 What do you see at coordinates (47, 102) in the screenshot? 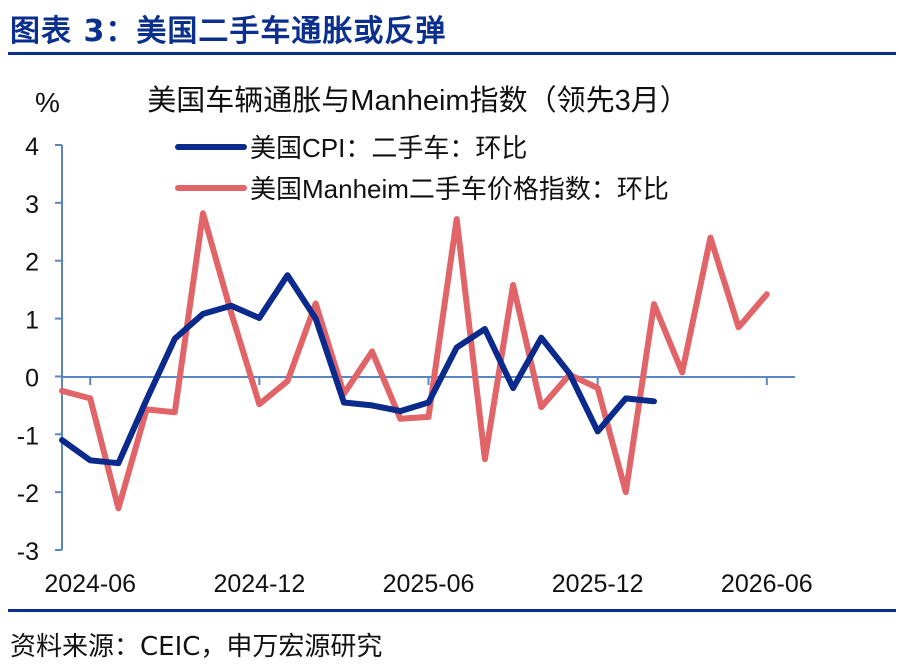
I see `y-unit-label: %` at bounding box center [47, 102].